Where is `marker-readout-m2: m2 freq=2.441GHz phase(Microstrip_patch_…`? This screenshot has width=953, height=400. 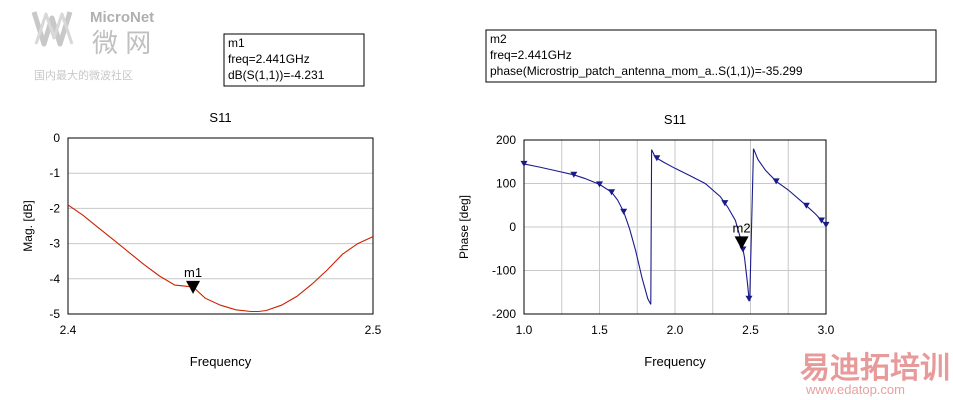 marker-readout-m2: m2 freq=2.441GHz phase(Microstrip_patch_… is located at coordinates (711, 56).